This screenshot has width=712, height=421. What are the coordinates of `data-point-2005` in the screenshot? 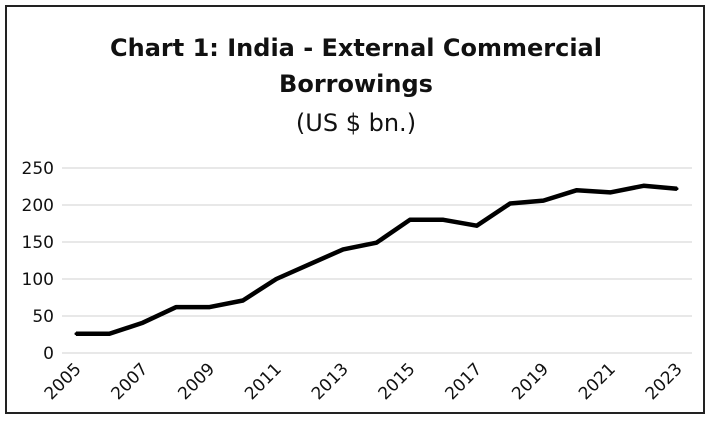 It's located at (76, 334).